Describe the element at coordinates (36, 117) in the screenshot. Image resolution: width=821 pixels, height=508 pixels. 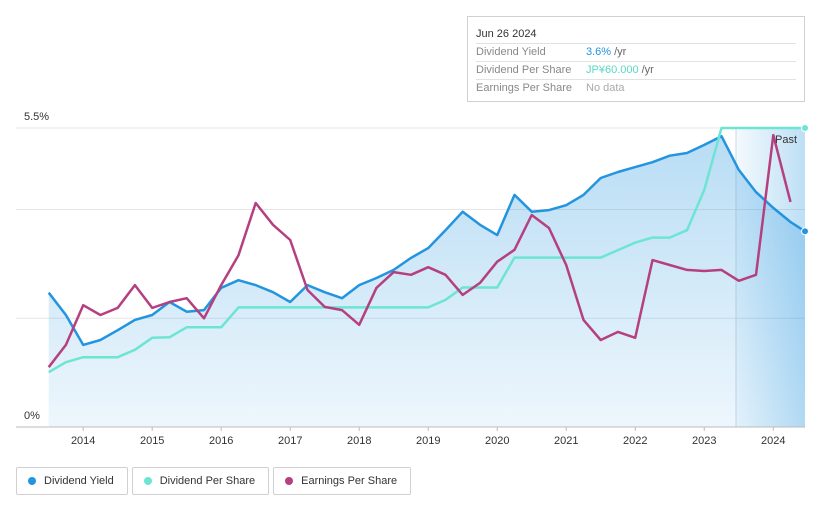
I see `y-tick-label: 5.5%` at that location.